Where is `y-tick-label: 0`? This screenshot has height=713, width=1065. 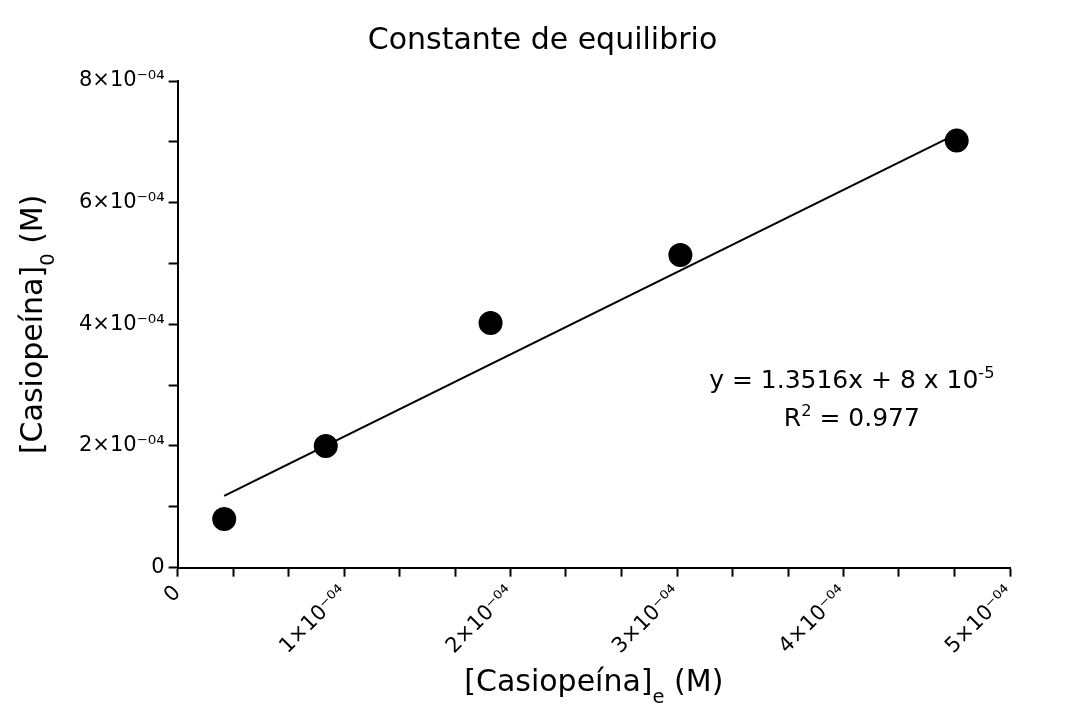
y-tick-label: 0 is located at coordinates (158, 566).